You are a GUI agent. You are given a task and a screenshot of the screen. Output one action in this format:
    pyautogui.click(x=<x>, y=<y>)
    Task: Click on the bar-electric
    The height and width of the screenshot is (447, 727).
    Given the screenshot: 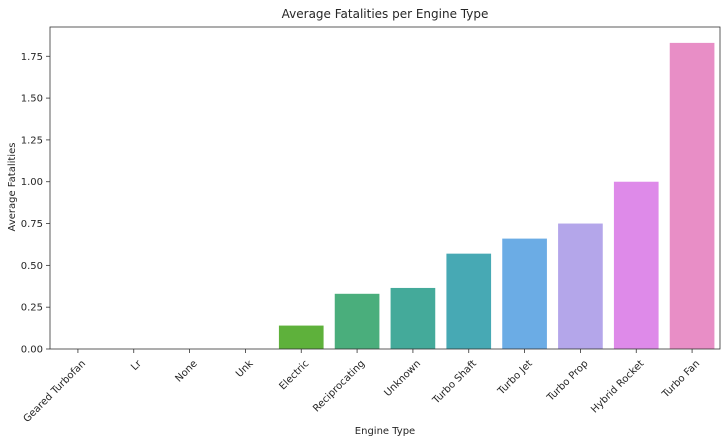 What is the action you would take?
    pyautogui.click(x=301, y=337)
    